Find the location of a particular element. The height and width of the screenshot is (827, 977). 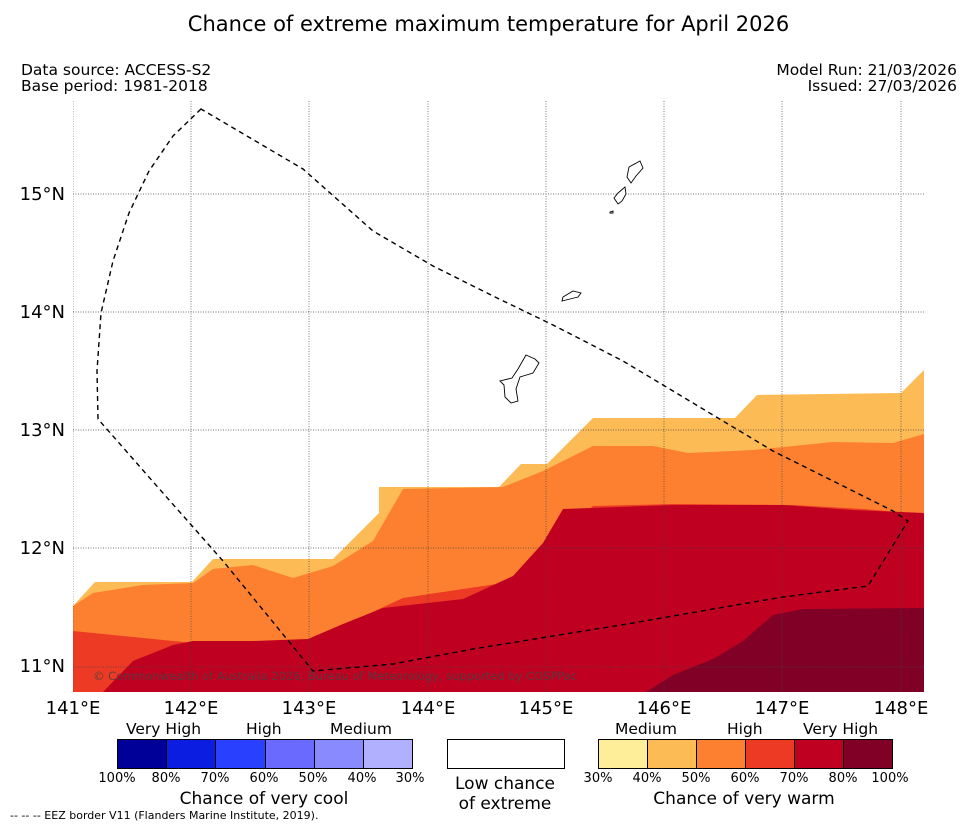

model-run-label: Model Run: 21/03/2026 is located at coordinates (866, 70).